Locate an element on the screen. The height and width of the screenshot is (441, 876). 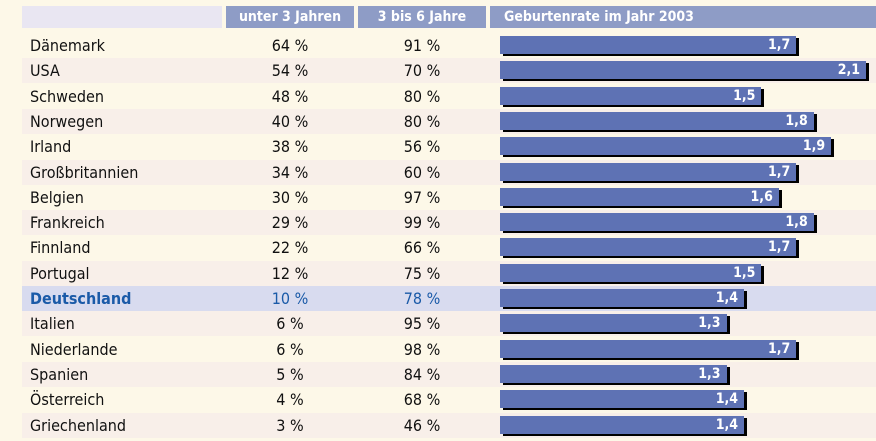
age3to6: 97 % is located at coordinates (422, 197).